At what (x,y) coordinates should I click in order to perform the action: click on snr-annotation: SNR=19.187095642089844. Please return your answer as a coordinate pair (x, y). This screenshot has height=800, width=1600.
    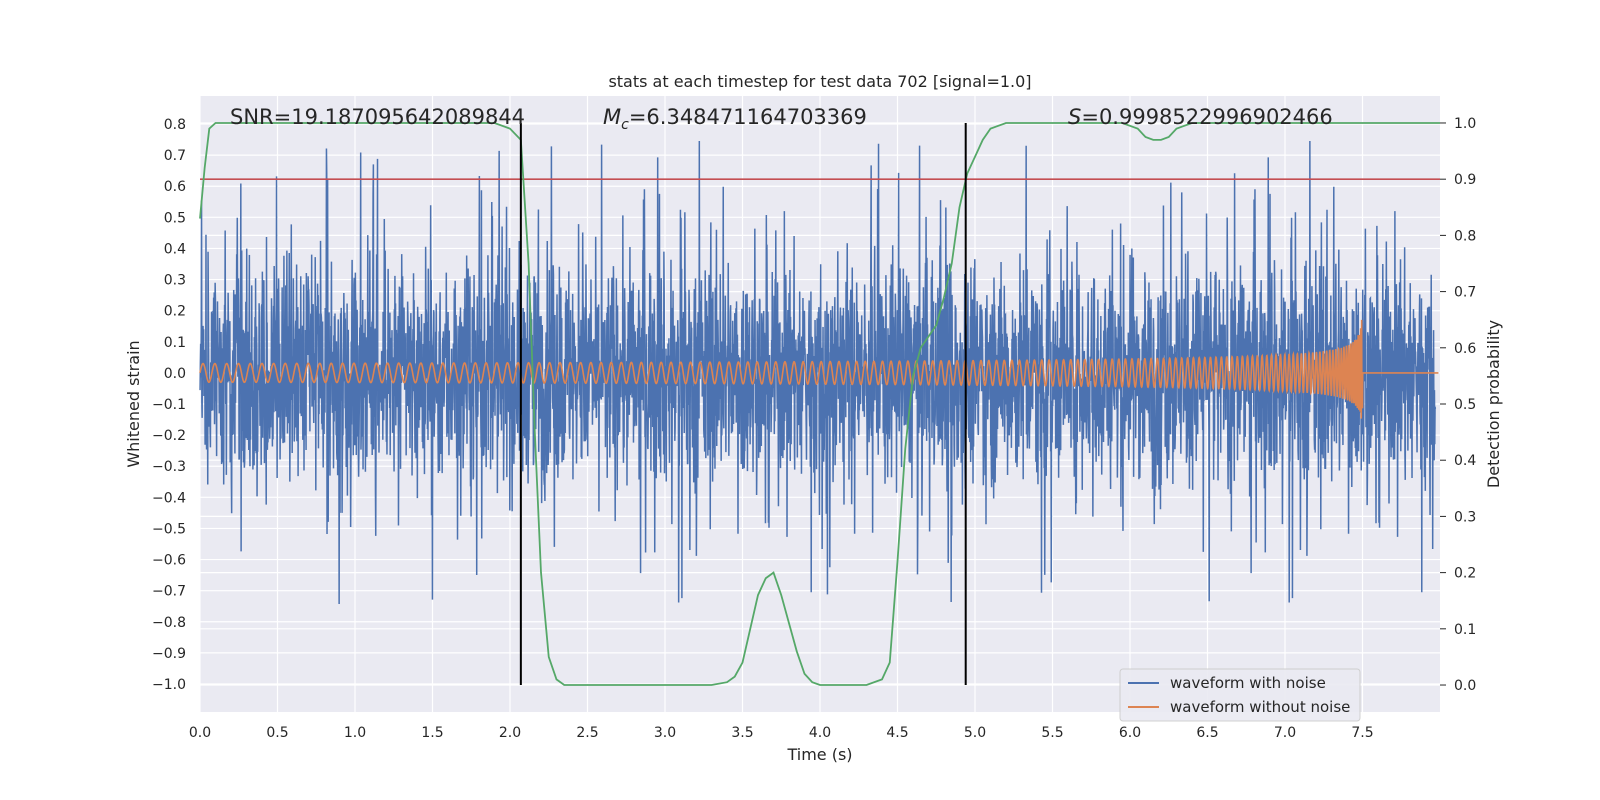
    Looking at the image, I should click on (377, 117).